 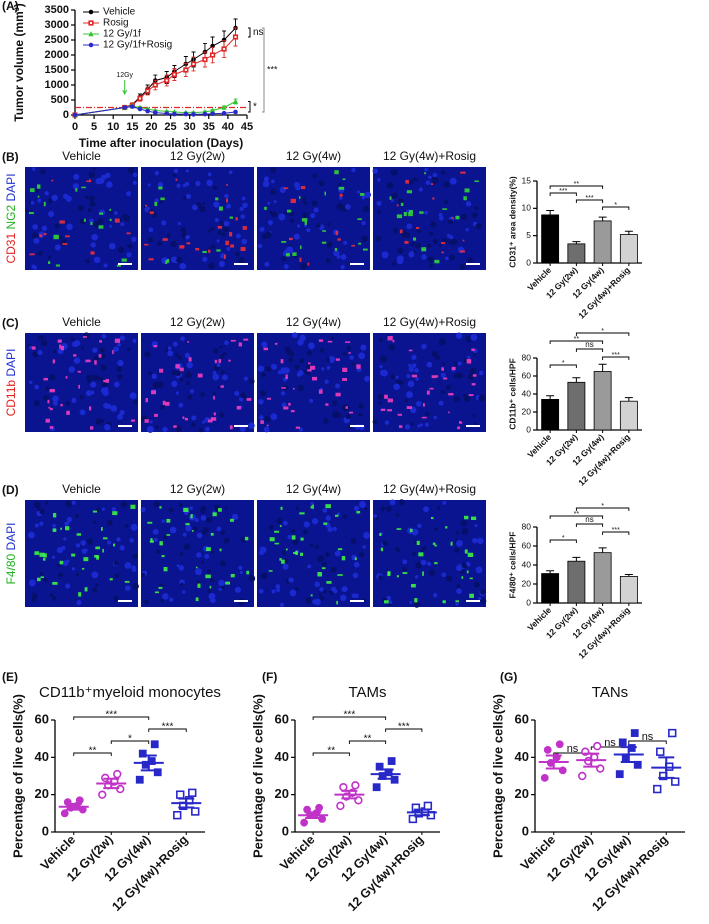 I want to click on error-bar, so click(x=550, y=397).